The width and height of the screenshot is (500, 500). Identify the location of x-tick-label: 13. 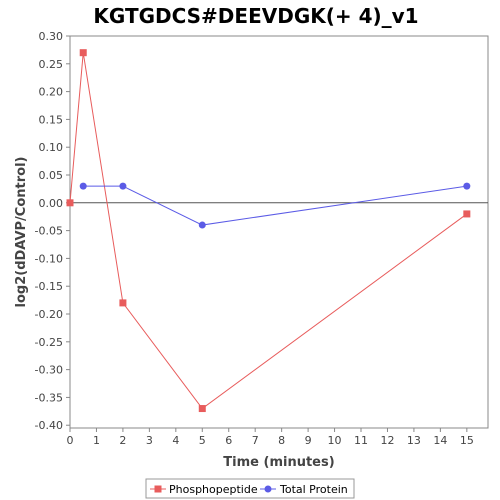
(414, 440).